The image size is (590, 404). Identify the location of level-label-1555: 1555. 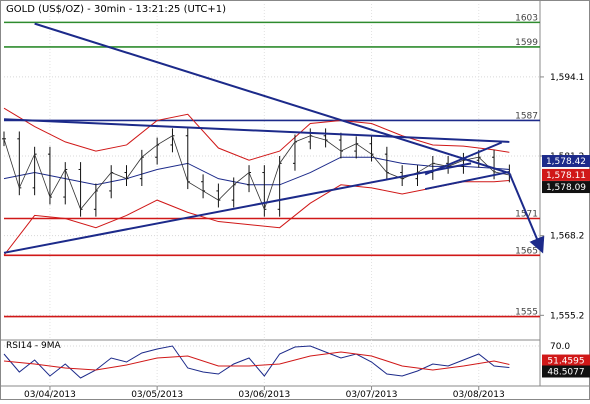
(526, 313).